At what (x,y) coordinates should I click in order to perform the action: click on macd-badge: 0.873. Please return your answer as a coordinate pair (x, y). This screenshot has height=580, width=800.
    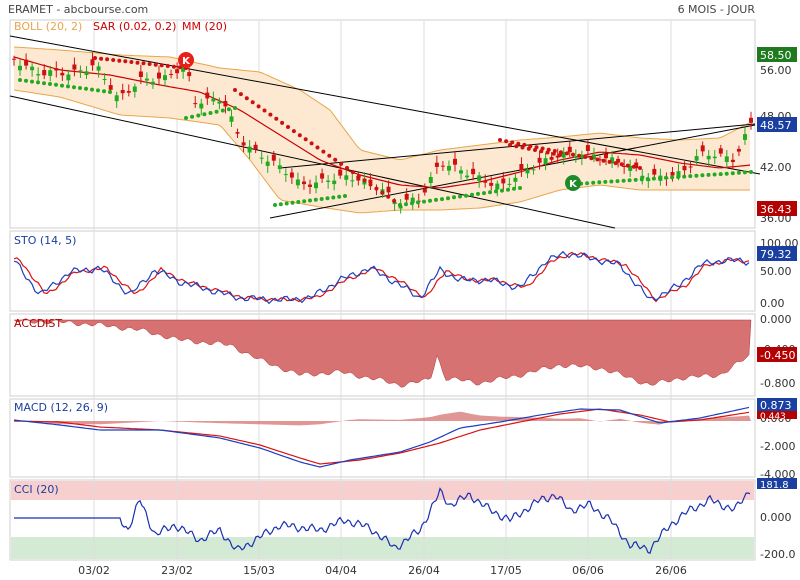
    Looking at the image, I should click on (776, 405).